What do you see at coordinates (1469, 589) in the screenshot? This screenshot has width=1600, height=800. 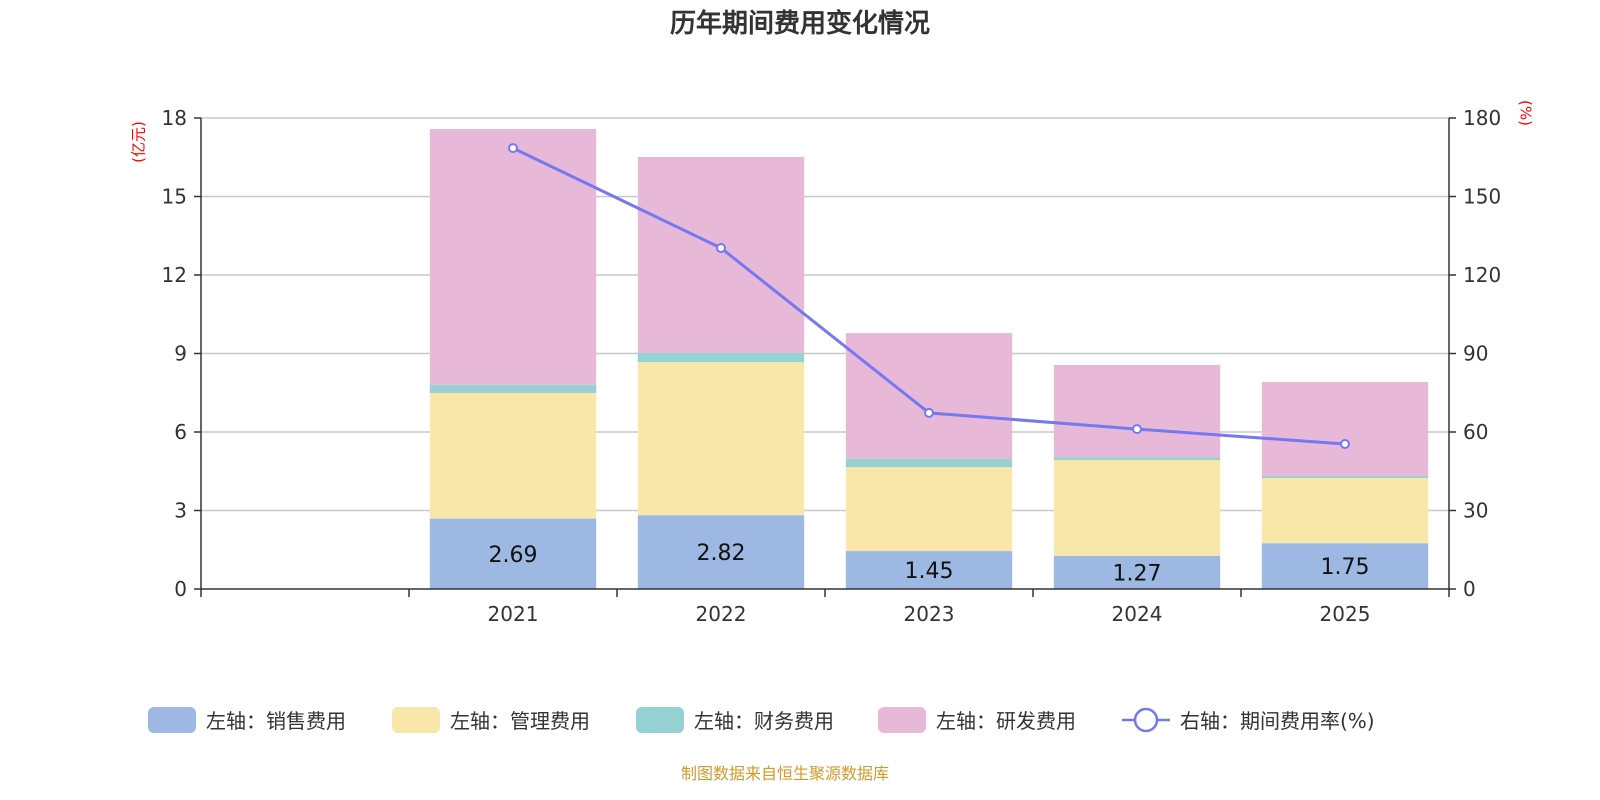 I see `right-tick-label: 0` at bounding box center [1469, 589].